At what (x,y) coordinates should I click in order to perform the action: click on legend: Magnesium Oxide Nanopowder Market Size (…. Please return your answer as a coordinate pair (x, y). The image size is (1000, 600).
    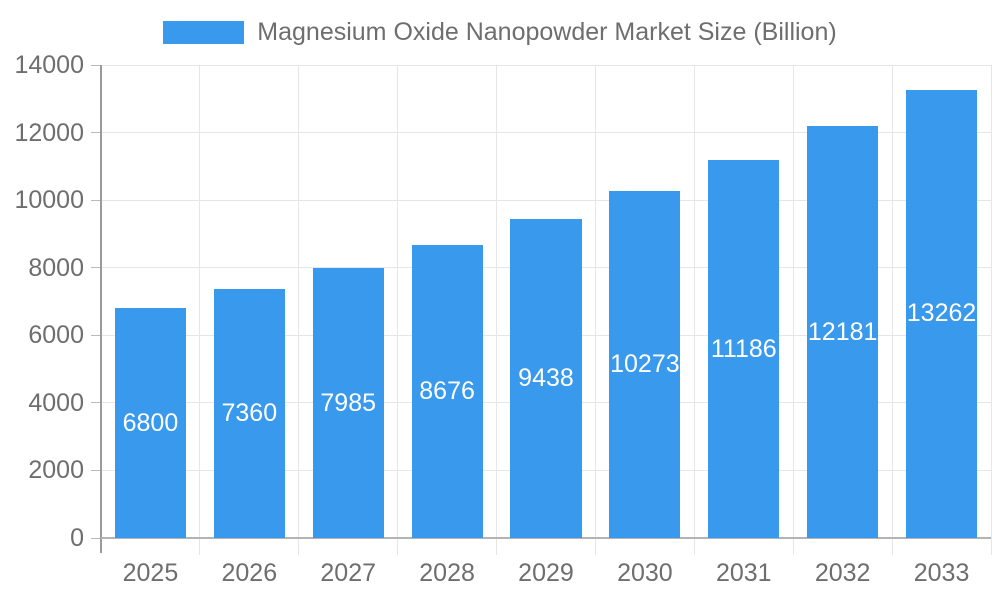
    Looking at the image, I should click on (500, 32).